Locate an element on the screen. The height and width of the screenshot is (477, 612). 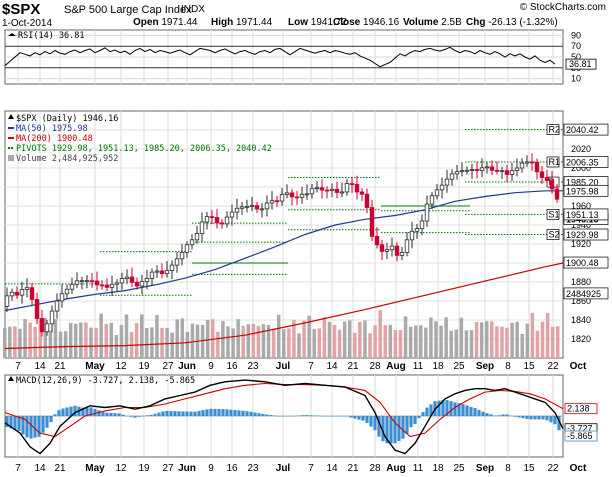
ma50-legend: MA(50) 1975.98 is located at coordinates (52, 129).